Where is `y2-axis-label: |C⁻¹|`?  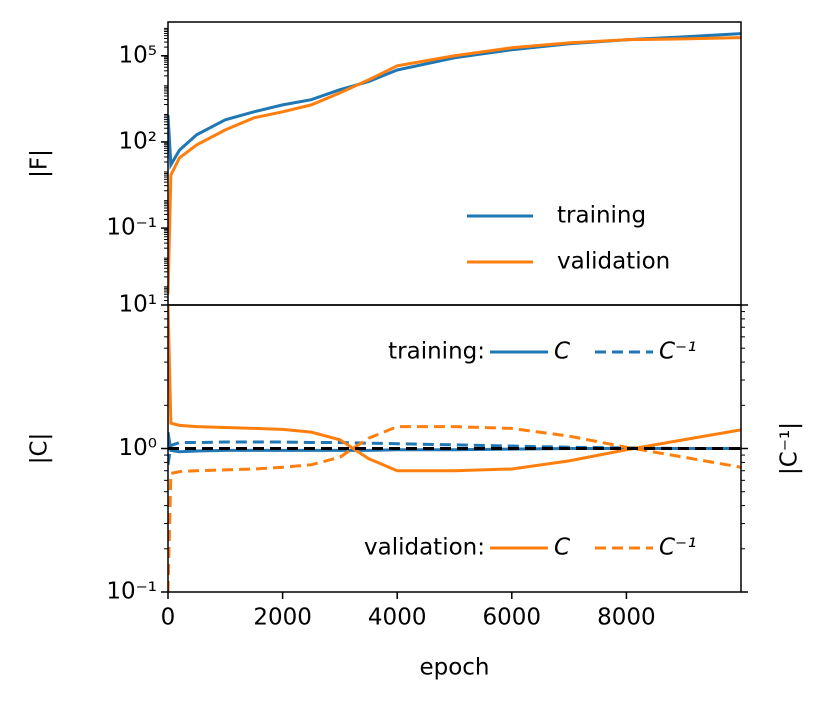 y2-axis-label: |C⁻¹| is located at coordinates (790, 448).